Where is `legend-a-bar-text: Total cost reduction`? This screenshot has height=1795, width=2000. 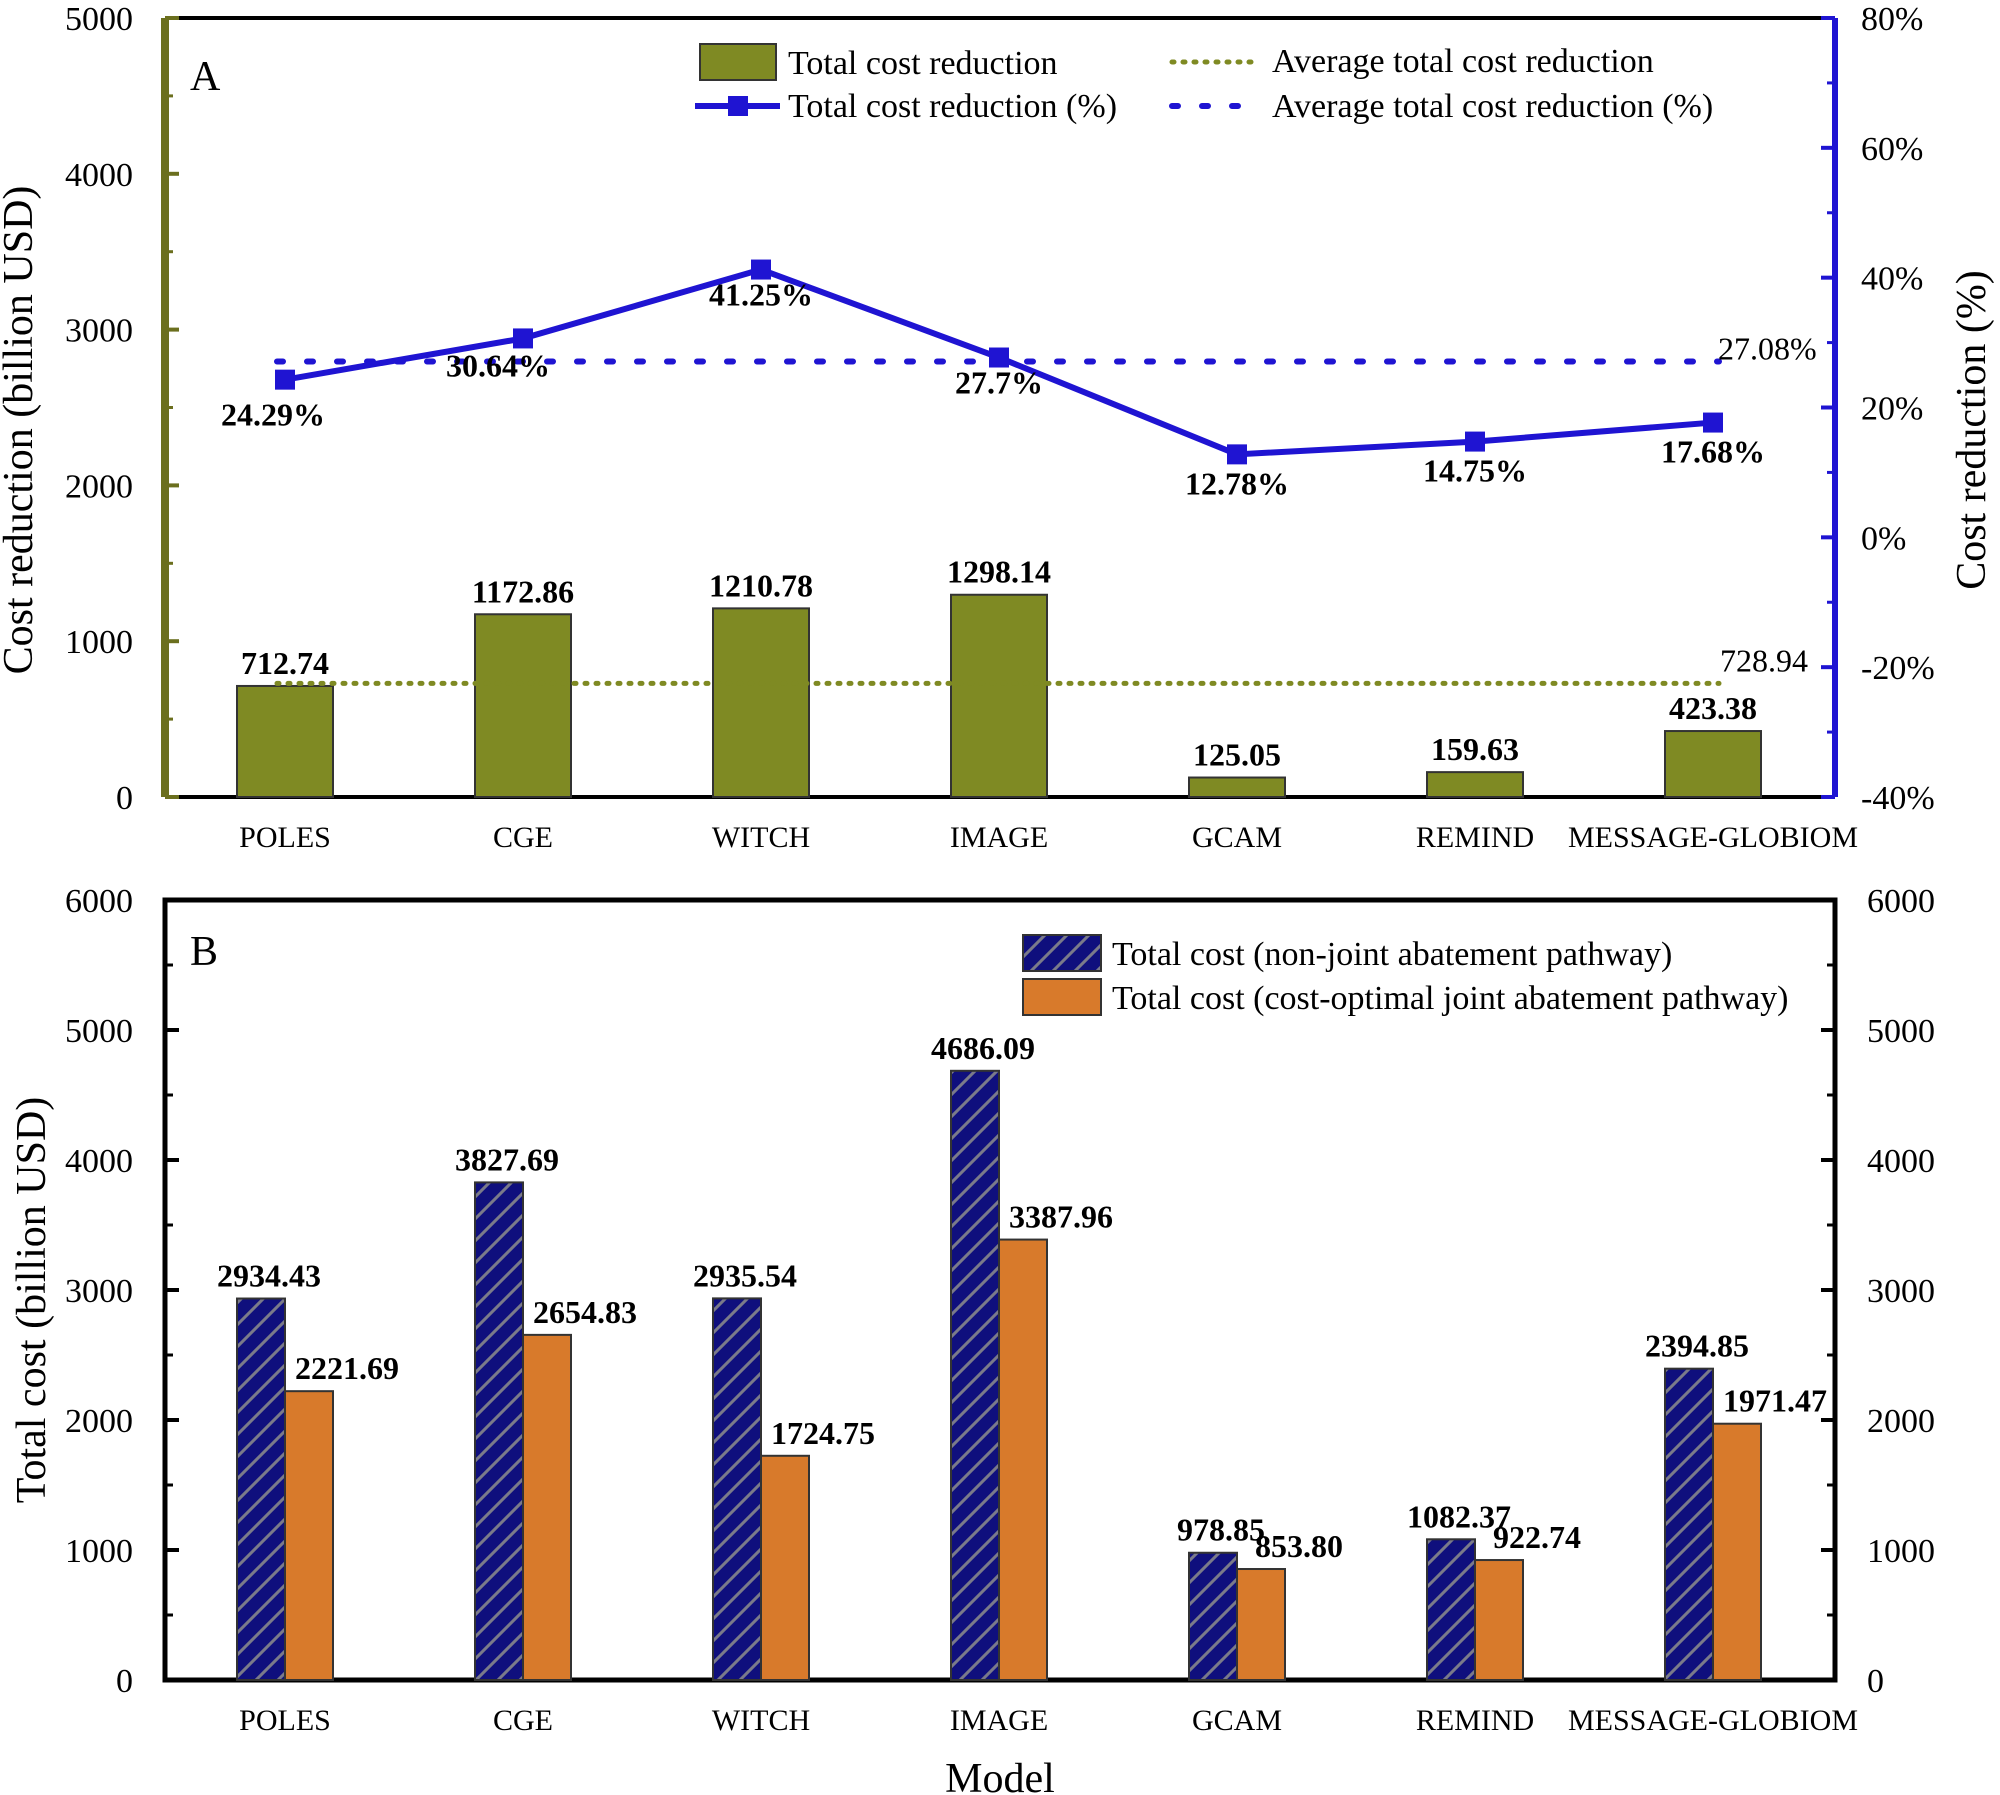 legend-a-bar-text: Total cost reduction is located at coordinates (923, 63).